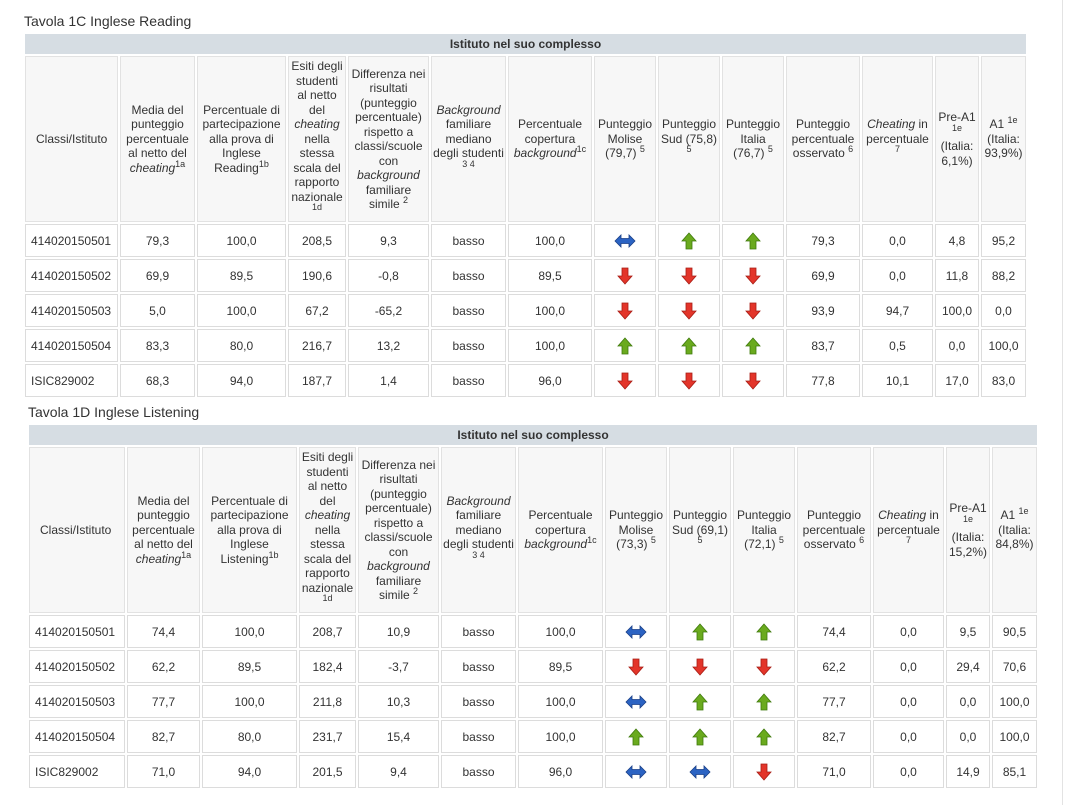 The image size is (1084, 805). I want to click on cell-copertura: 89,5, so click(550, 275).